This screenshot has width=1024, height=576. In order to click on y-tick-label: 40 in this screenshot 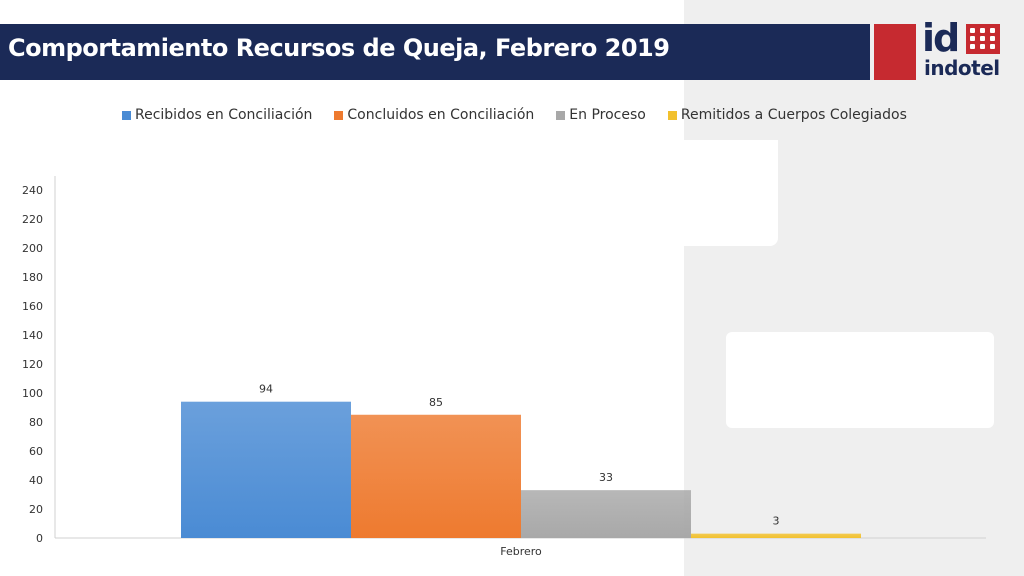, I will do `click(36, 480)`.